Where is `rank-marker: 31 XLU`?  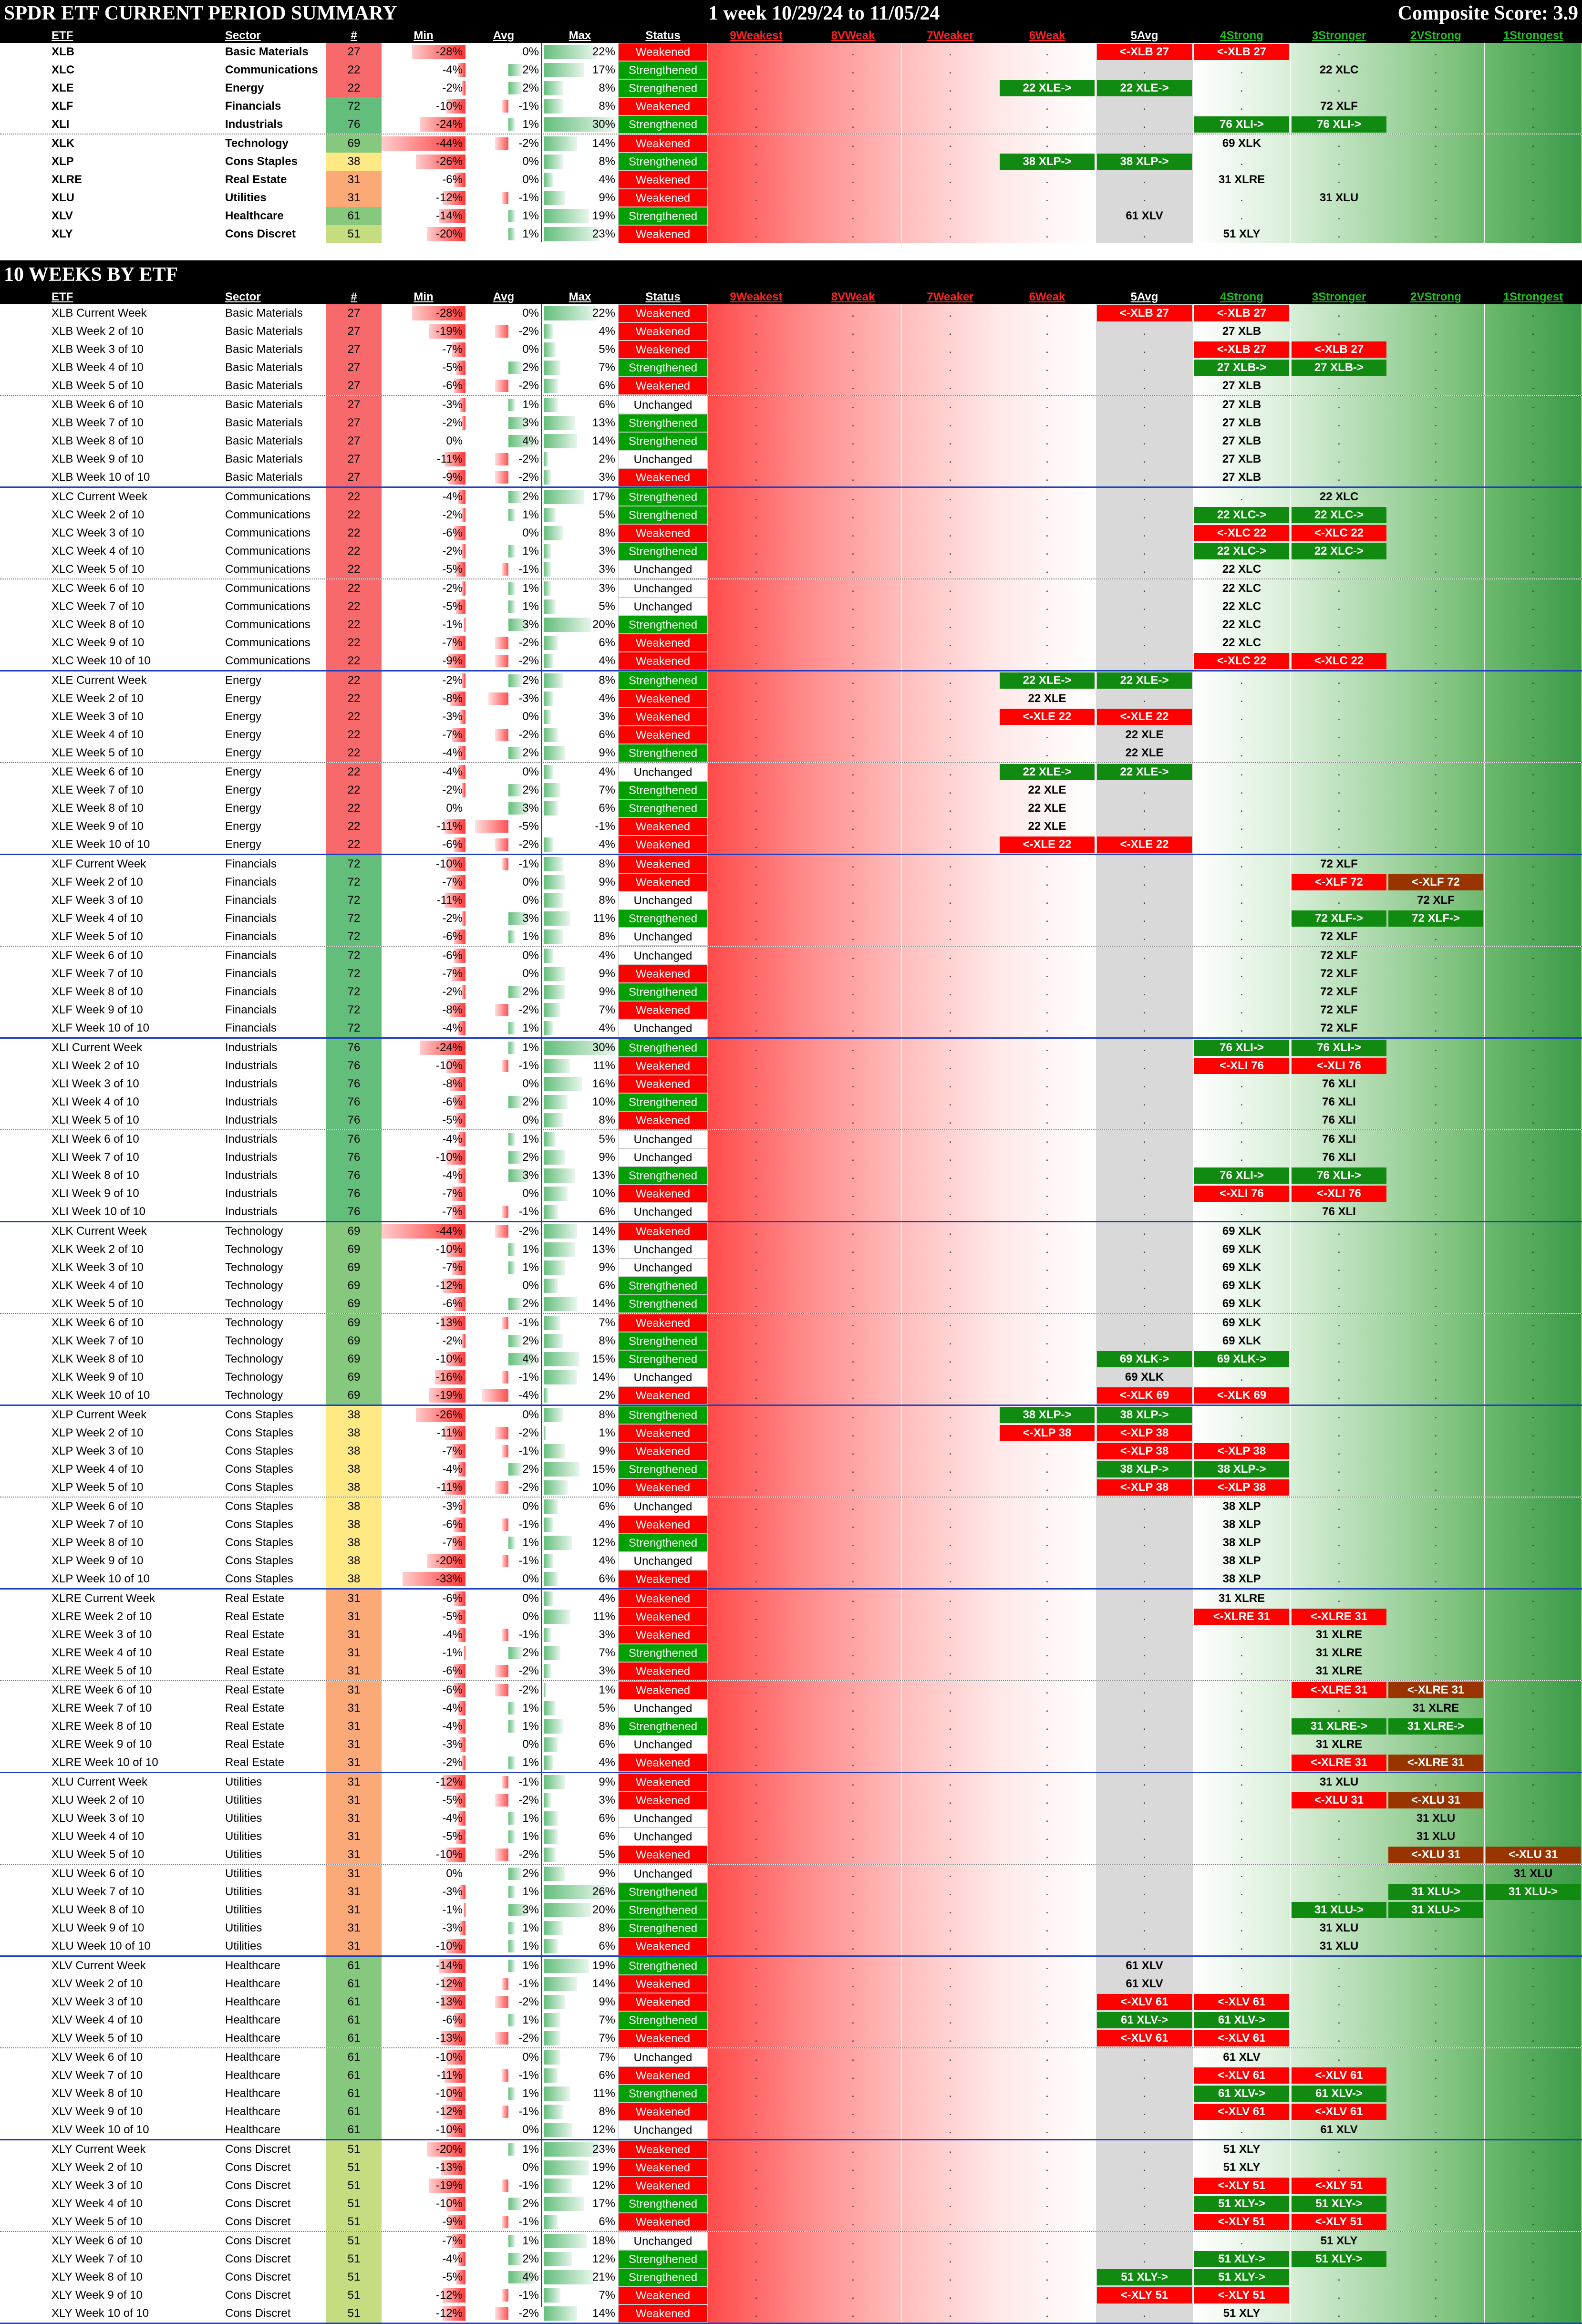
rank-marker: 31 XLU is located at coordinates (1436, 1836).